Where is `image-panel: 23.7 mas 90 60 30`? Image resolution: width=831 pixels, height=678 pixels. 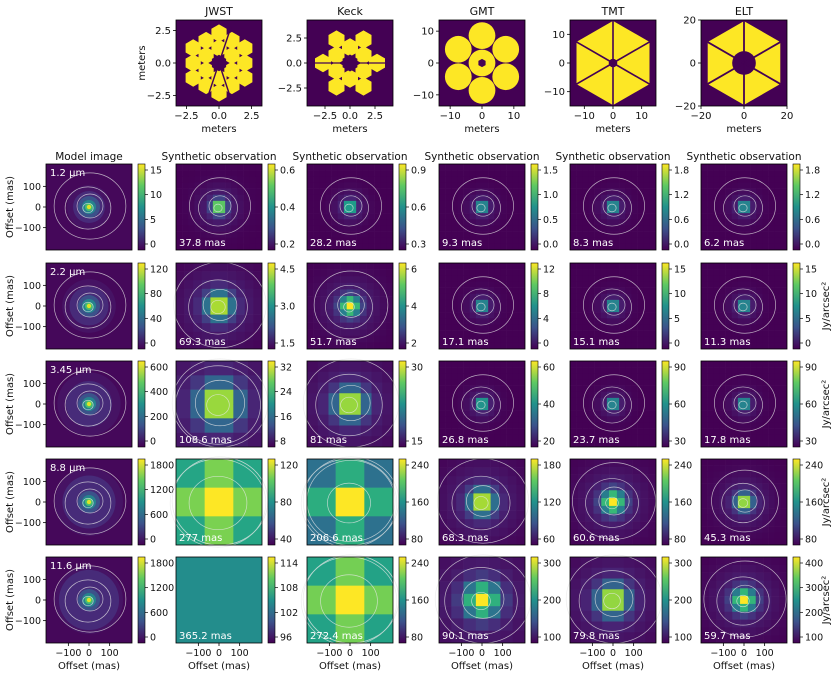 image-panel: 23.7 mas 90 60 30 is located at coordinates (627, 404).